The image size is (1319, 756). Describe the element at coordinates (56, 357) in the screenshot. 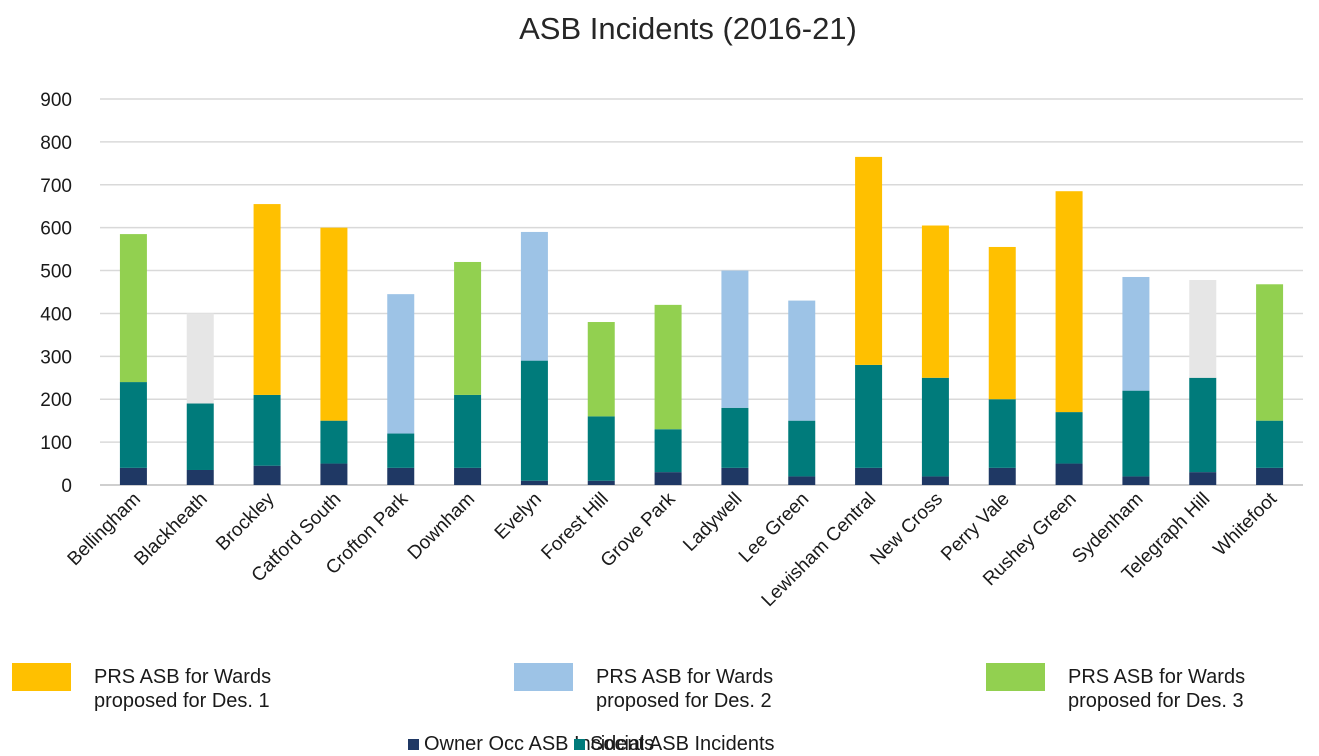

I see `y-tick-label: 300` at that location.